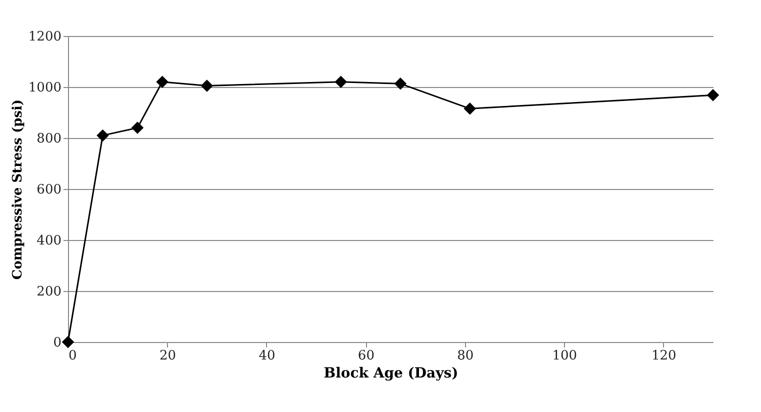 The height and width of the screenshot is (412, 761). I want to click on x-tick-label: 20, so click(167, 356).